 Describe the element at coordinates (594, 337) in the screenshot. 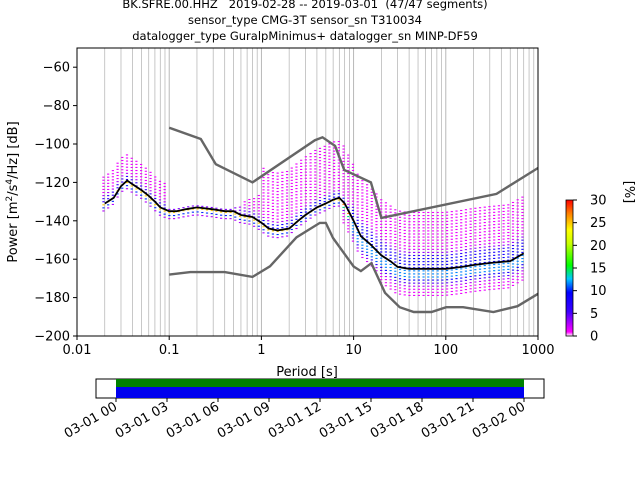

I see `colorbar-tick-label: 0` at that location.